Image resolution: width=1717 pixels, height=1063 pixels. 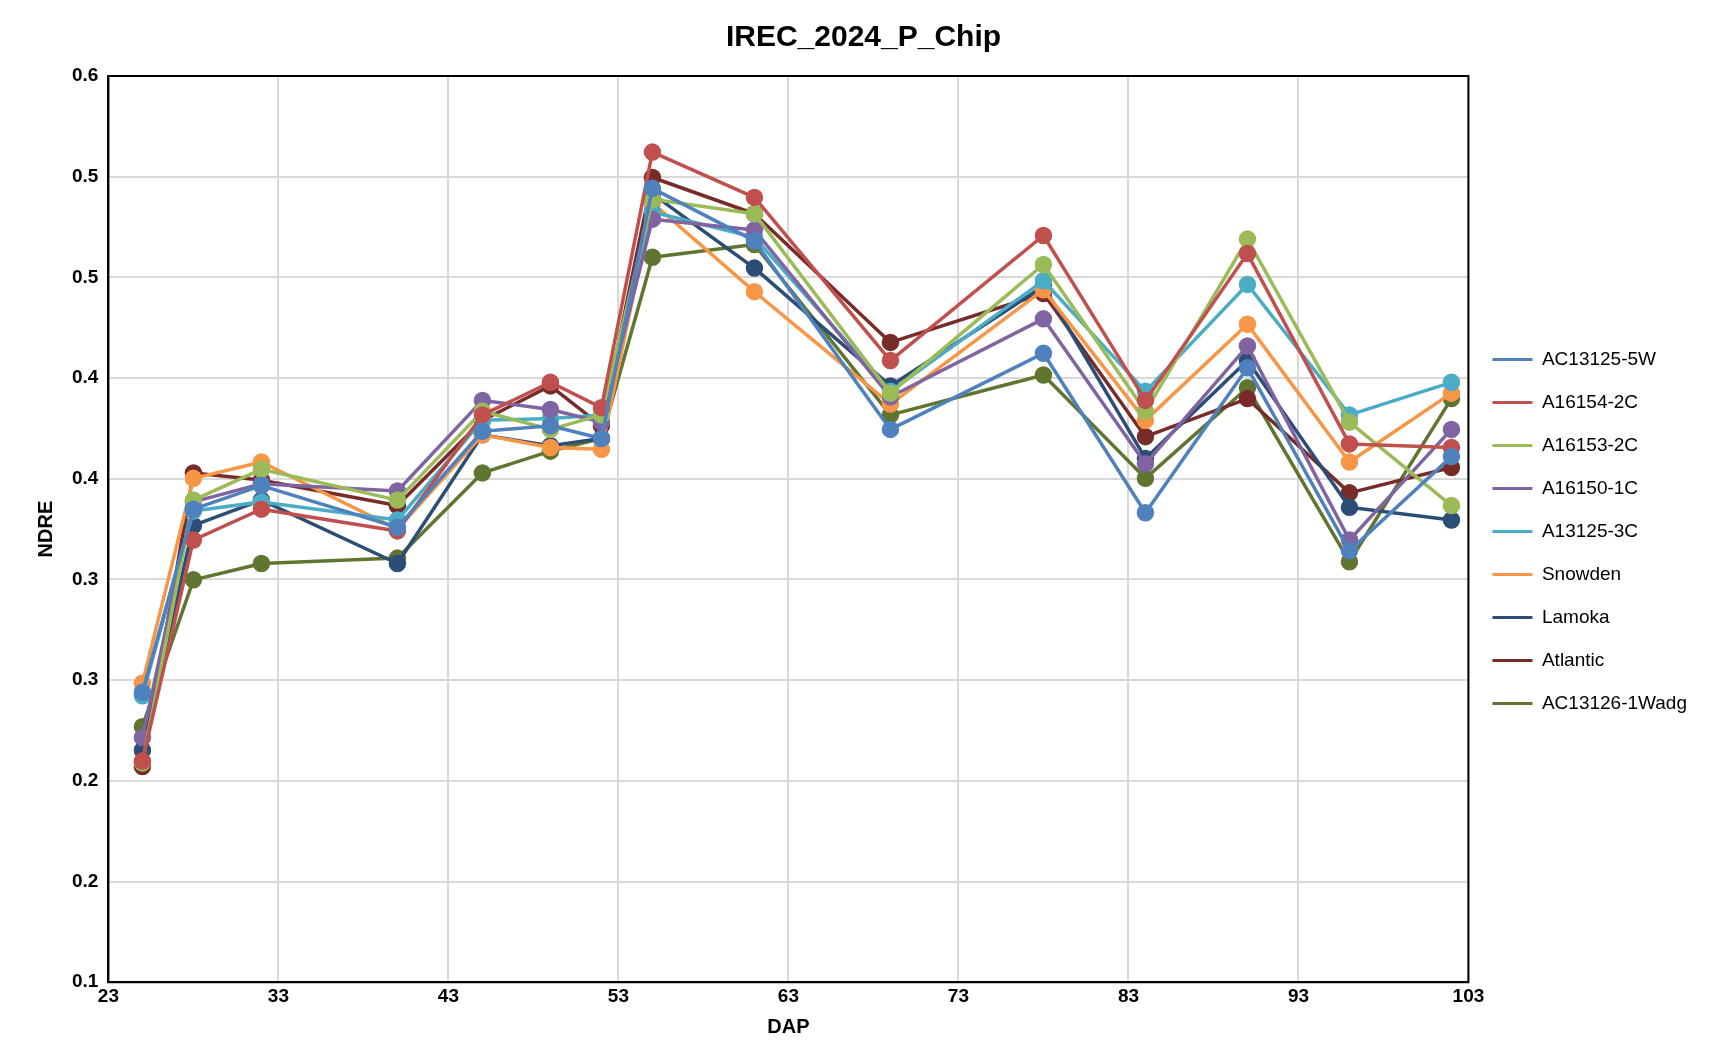 What do you see at coordinates (1581, 573) in the screenshot?
I see `legend-label: Snowden` at bounding box center [1581, 573].